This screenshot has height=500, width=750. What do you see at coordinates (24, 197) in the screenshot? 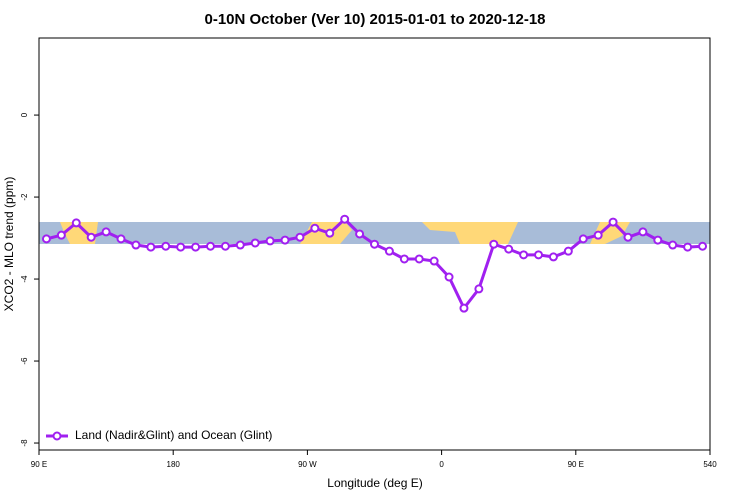
I see `y-tick-label: -2` at bounding box center [24, 197].